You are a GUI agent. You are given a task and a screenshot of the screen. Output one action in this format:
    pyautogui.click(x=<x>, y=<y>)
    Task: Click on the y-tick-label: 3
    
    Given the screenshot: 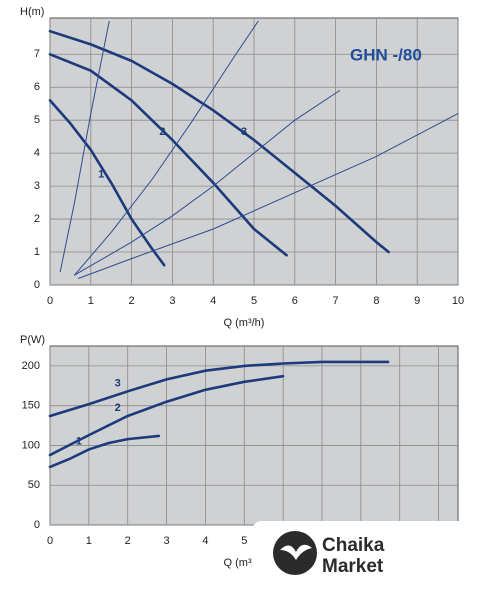 What is the action you would take?
    pyautogui.click(x=37, y=186)
    